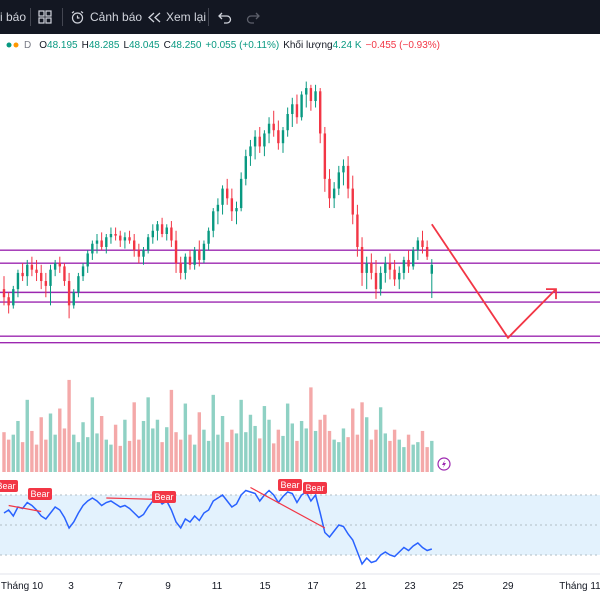 Image resolution: width=600 pixels, height=600 pixels. What do you see at coordinates (9, 486) in the screenshot?
I see `bear-divergence-label: Bear` at bounding box center [9, 486].